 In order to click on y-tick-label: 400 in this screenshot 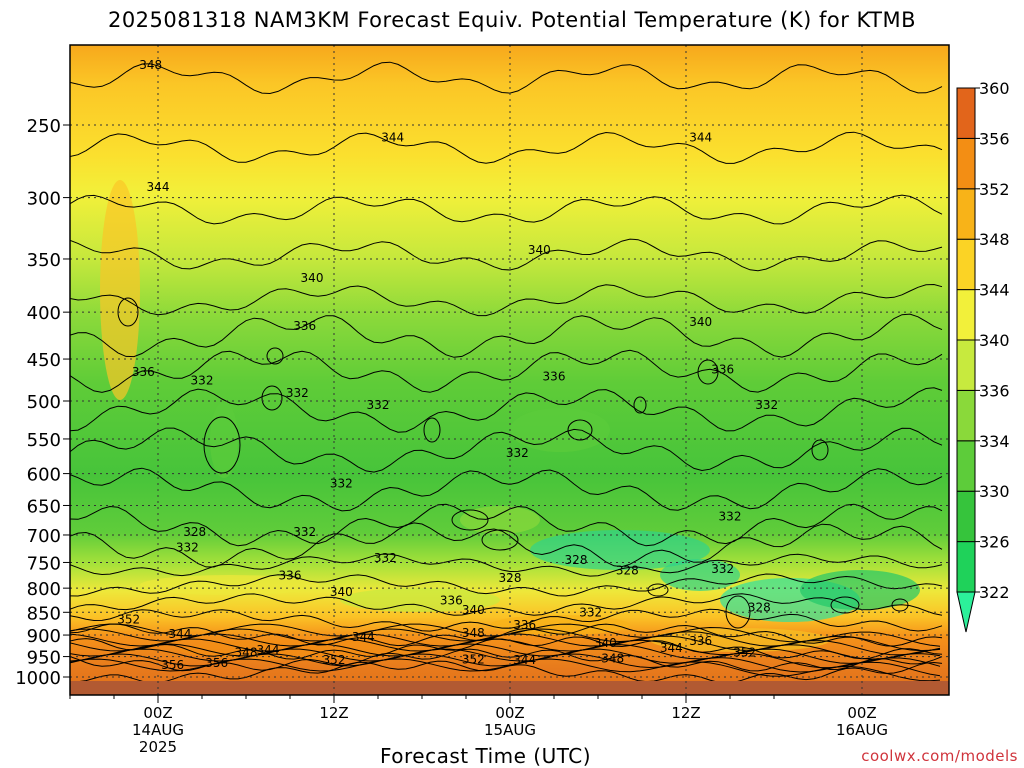, I will do `click(44, 313)`.